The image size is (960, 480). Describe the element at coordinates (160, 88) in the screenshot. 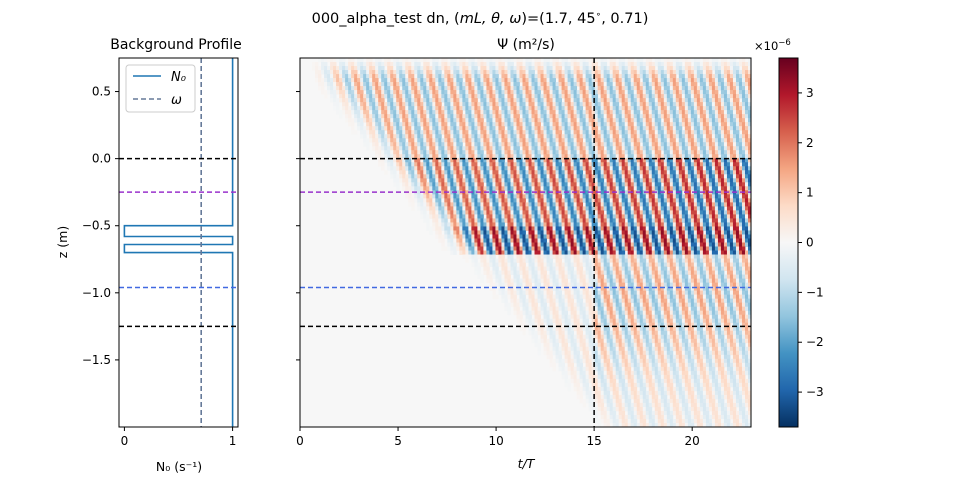

I see `legend: N₀ ω` at that location.